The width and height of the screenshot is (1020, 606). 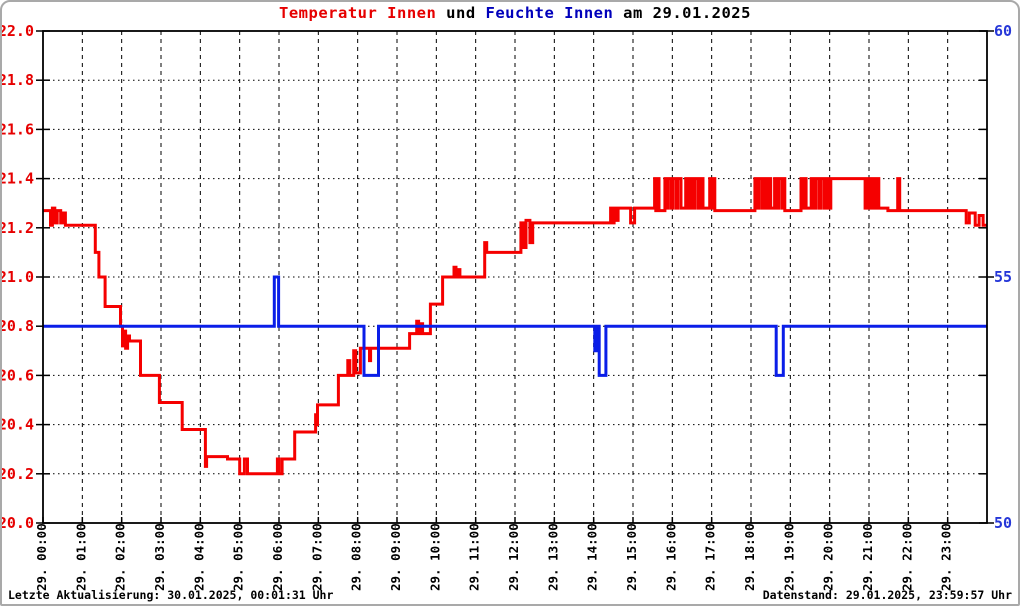 I want to click on x-tick-label: 29. 04:00, so click(x=198, y=557).